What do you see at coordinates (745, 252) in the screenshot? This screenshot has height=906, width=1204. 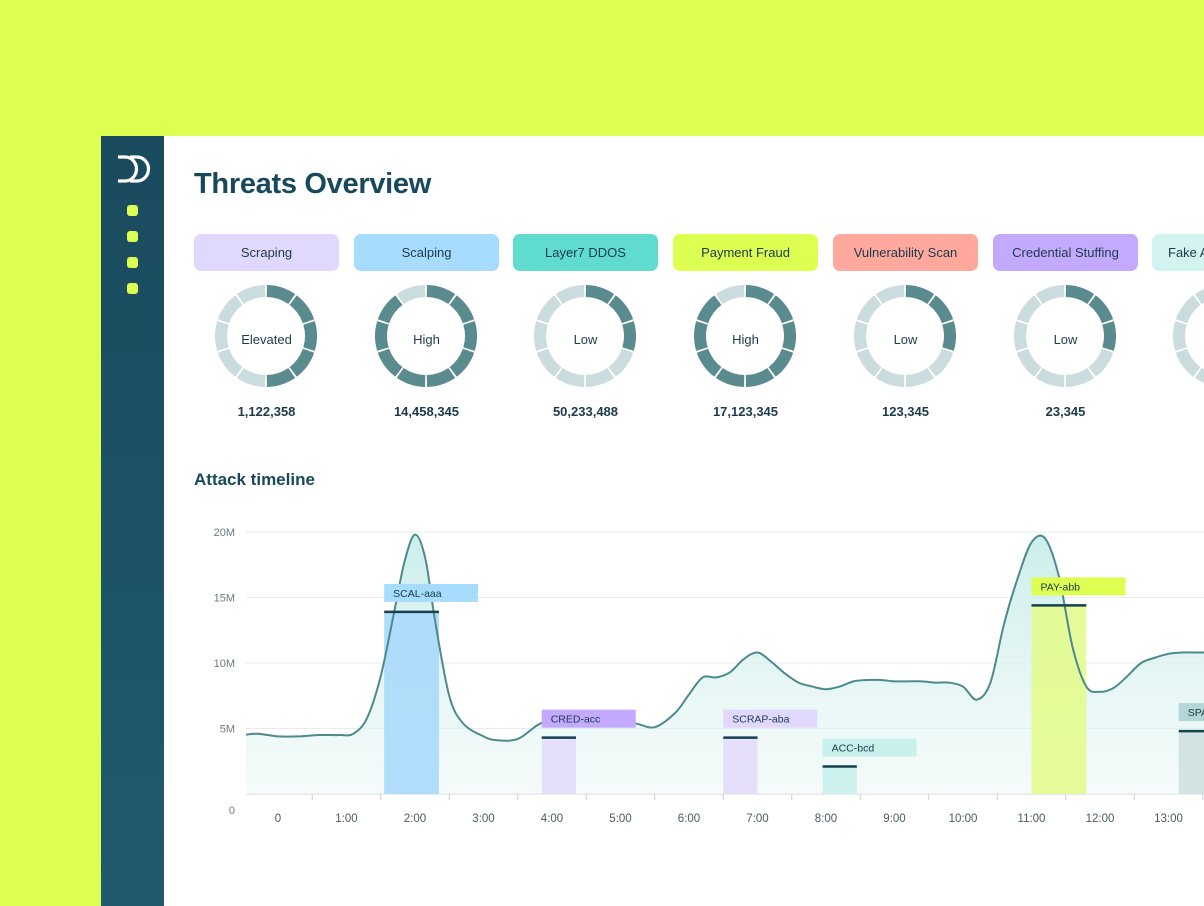 I see `threat-tab-payment-fraud: Payment Fraud` at bounding box center [745, 252].